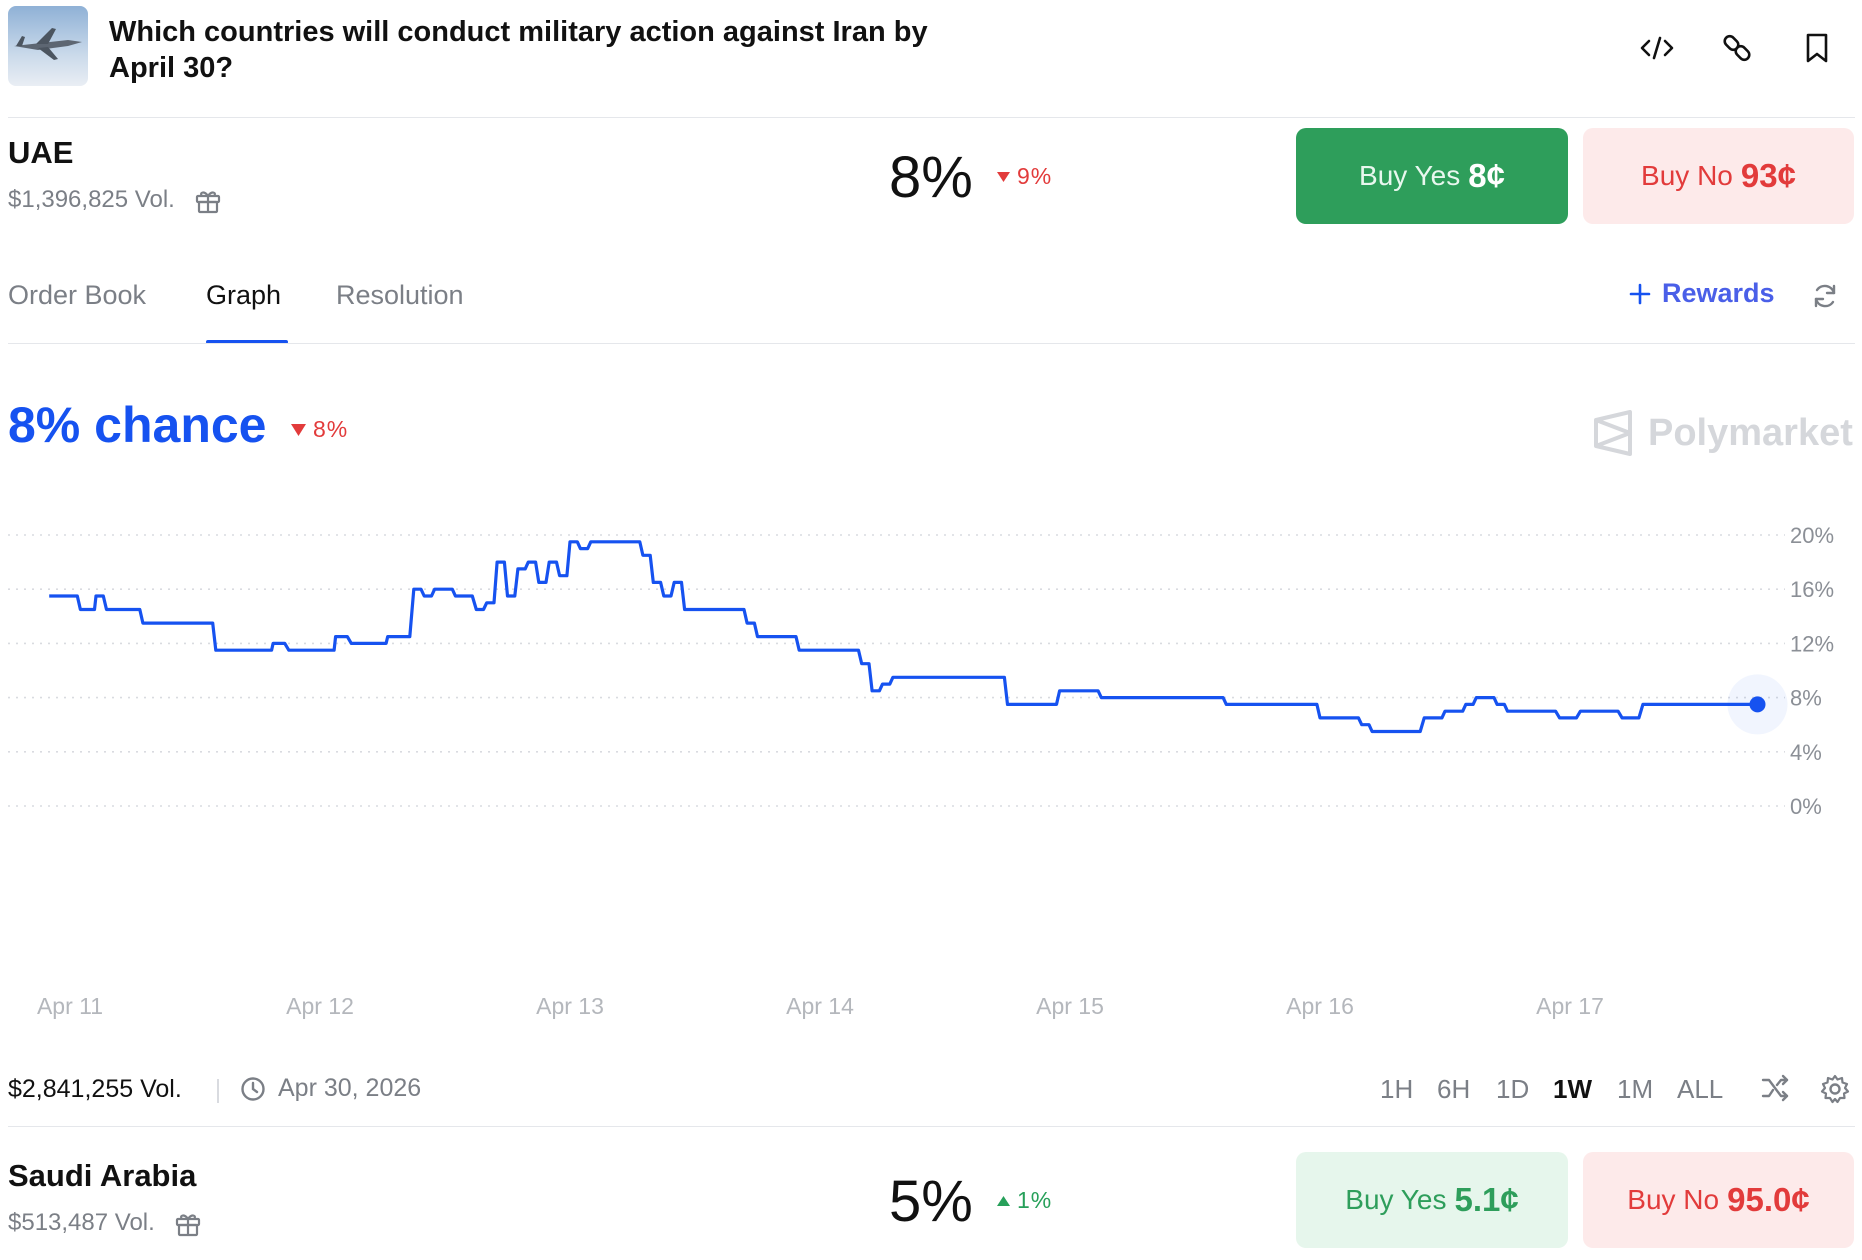 The height and width of the screenshot is (1260, 1862). I want to click on compare-button, so click(1775, 1090).